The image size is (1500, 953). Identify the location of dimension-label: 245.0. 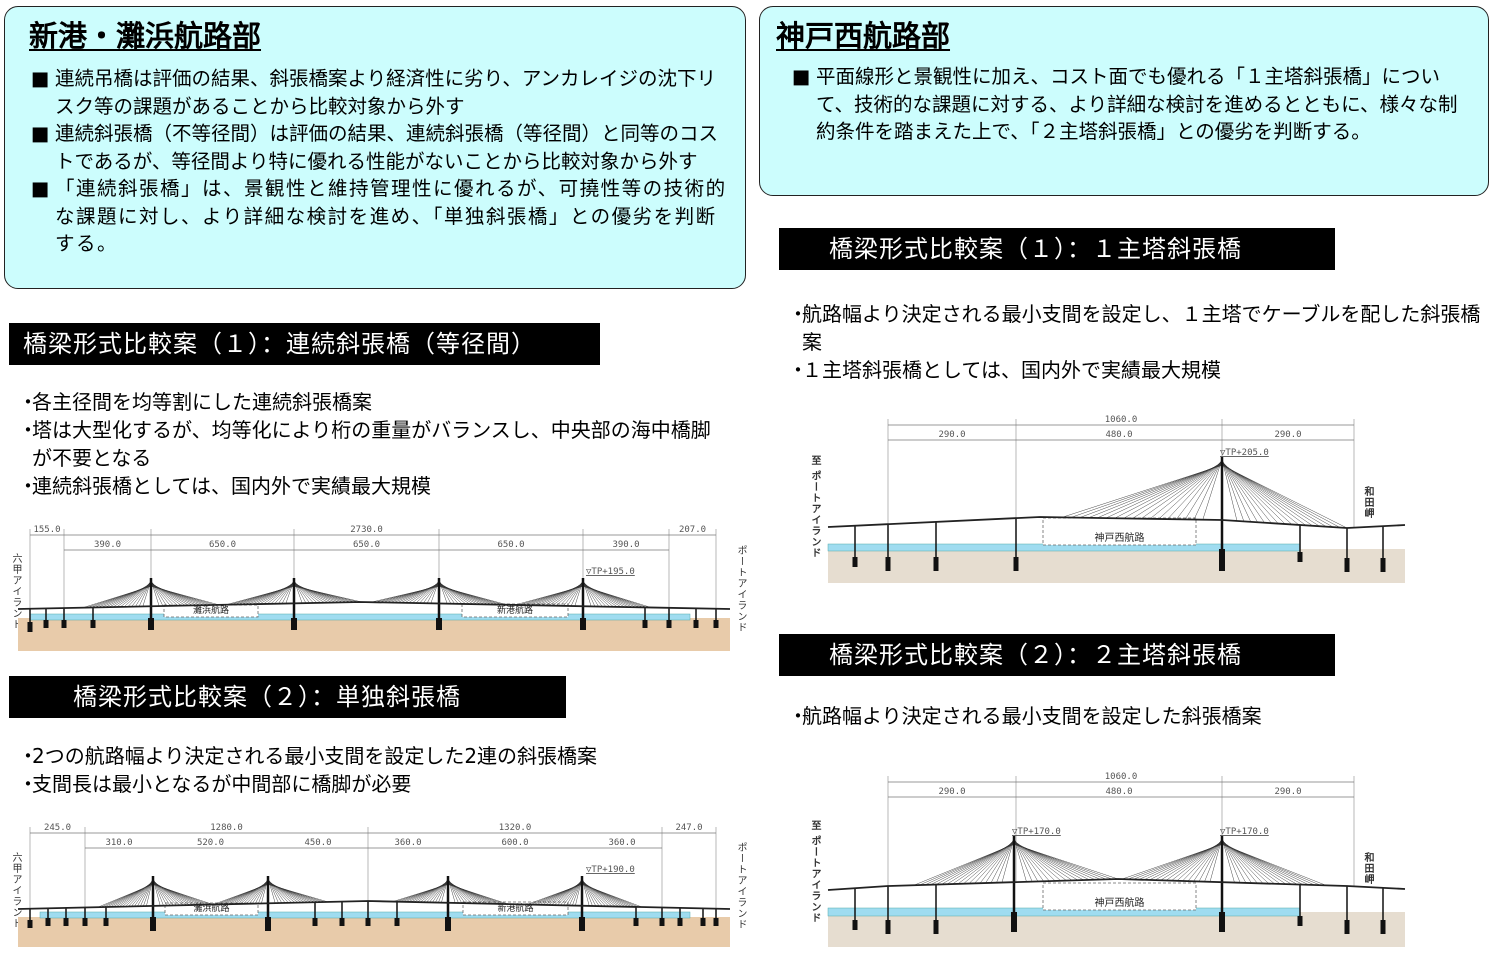
(57, 828).